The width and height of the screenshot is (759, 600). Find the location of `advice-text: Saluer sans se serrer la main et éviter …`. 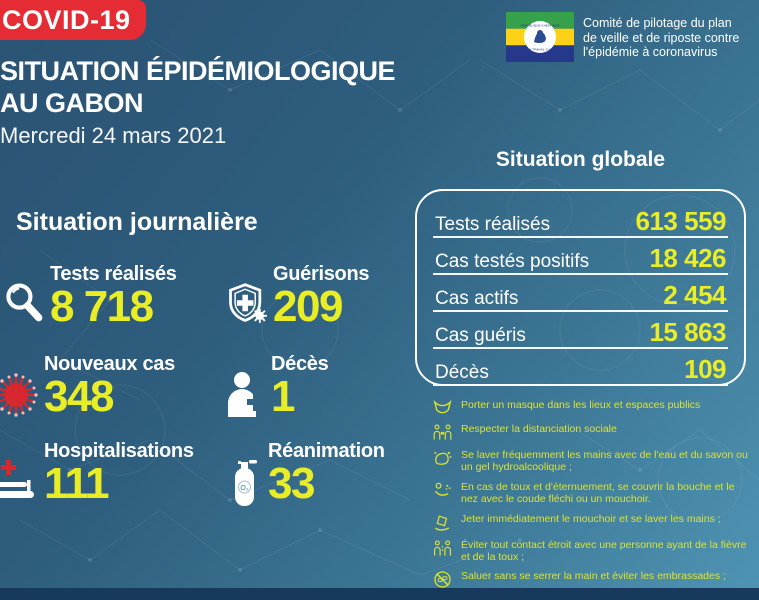

advice-text: Saluer sans se serrer la main et éviter … is located at coordinates (593, 576).